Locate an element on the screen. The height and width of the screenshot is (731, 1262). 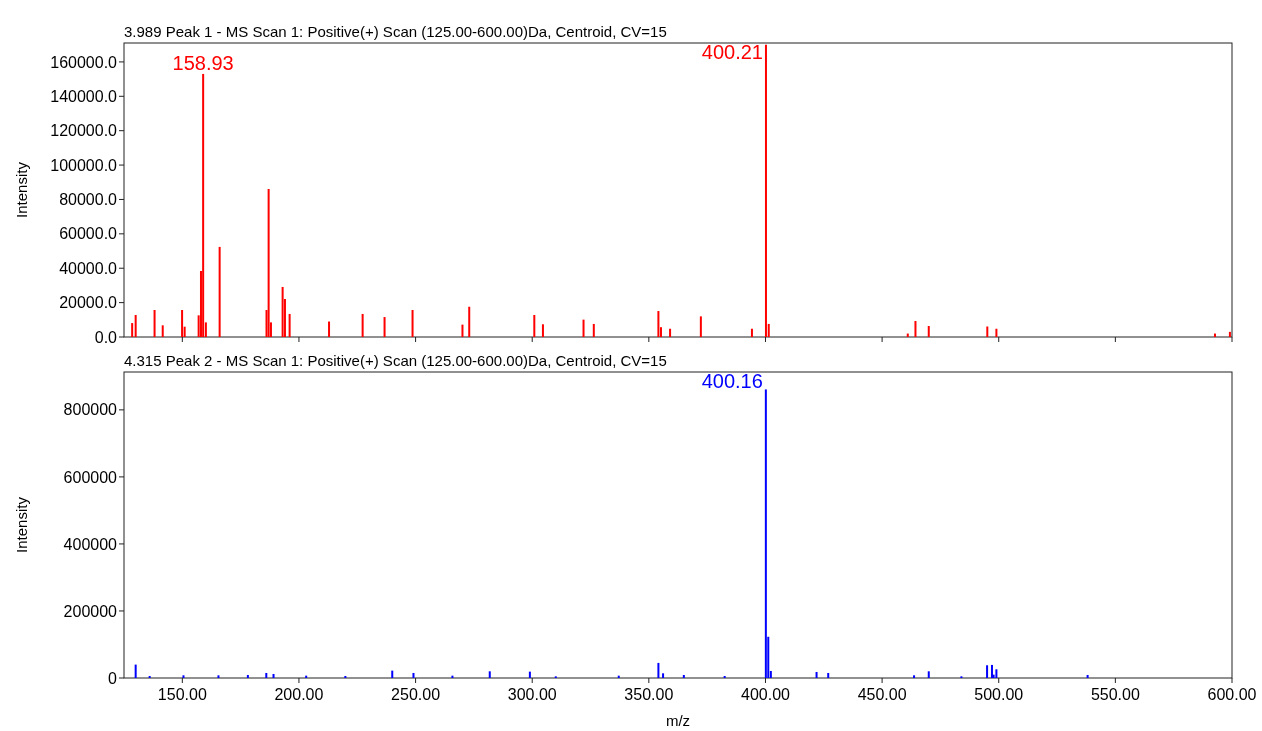
y-tick-label: 160000.0 is located at coordinates (84, 62).